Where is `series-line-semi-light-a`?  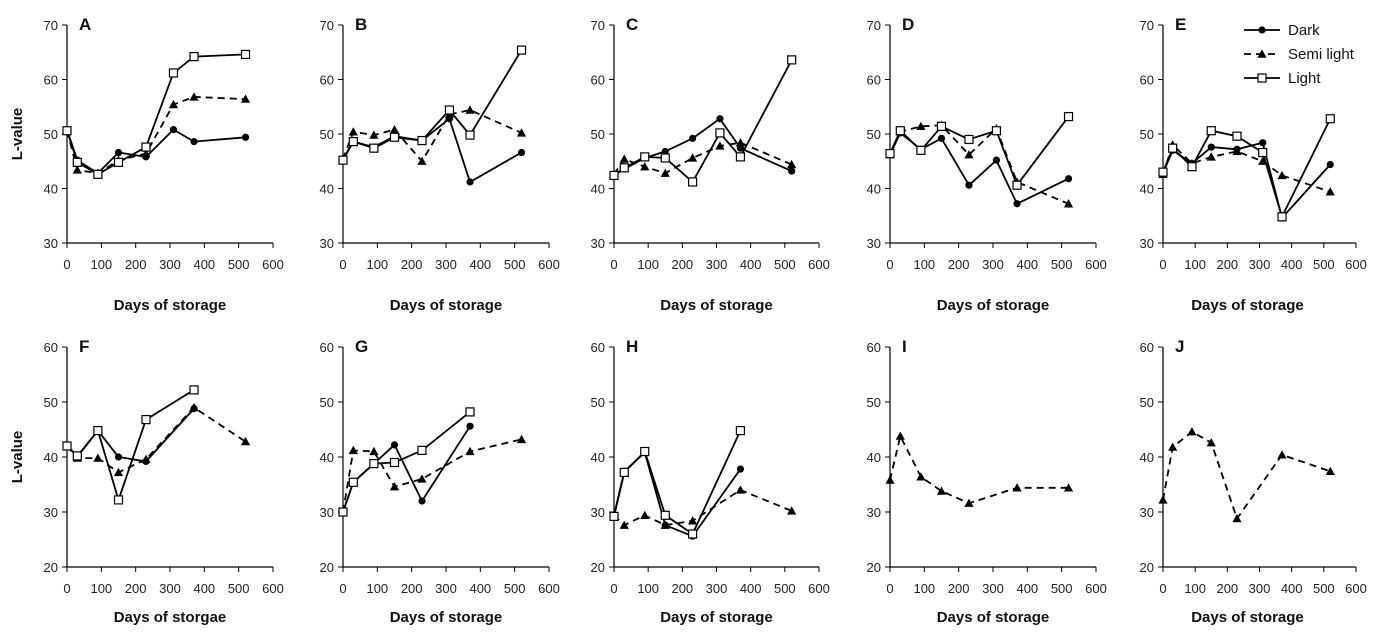
series-line-semi-light-a is located at coordinates (156, 135).